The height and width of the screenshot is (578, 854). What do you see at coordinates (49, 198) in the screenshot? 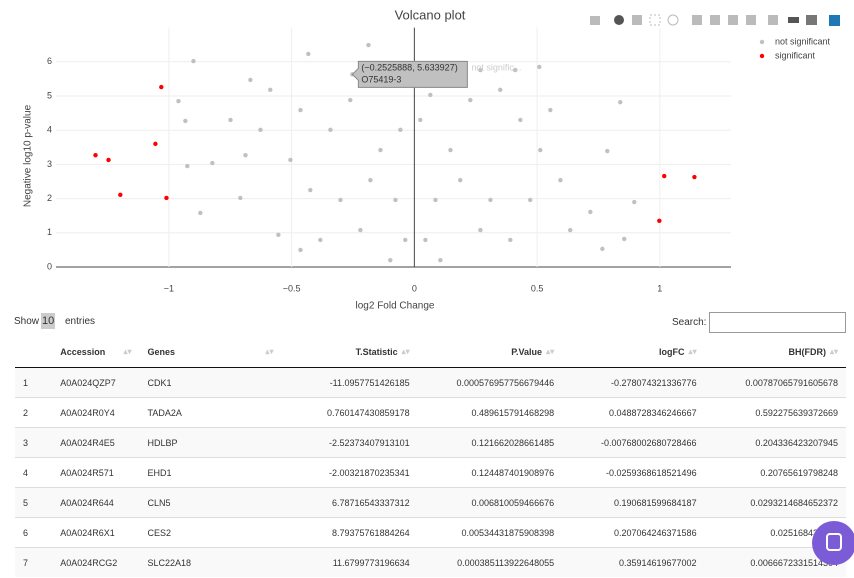
I see `y-tick-label: 2` at bounding box center [49, 198].